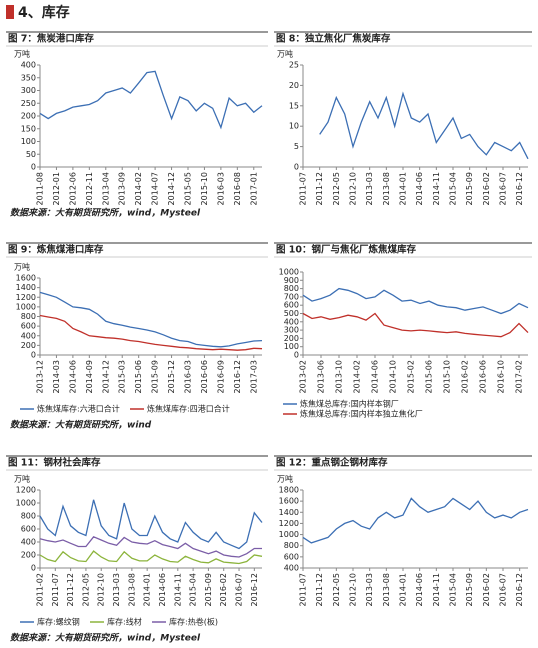 Image resolution: width=538 pixels, height=648 pixels. What do you see at coordinates (294, 126) in the screenshot?
I see `y-tick-label: 10` at bounding box center [294, 126].